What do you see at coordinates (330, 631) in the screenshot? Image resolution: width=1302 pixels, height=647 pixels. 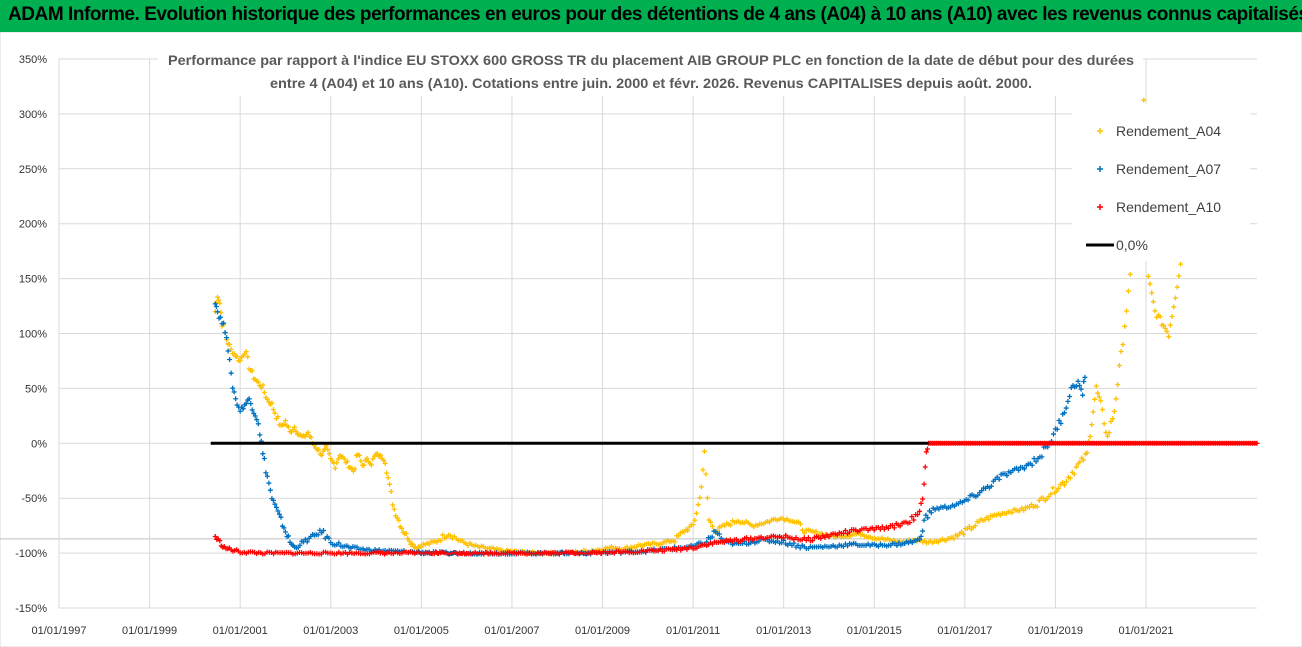 I see `x-tick-label: 01/01/2003` at bounding box center [330, 631].